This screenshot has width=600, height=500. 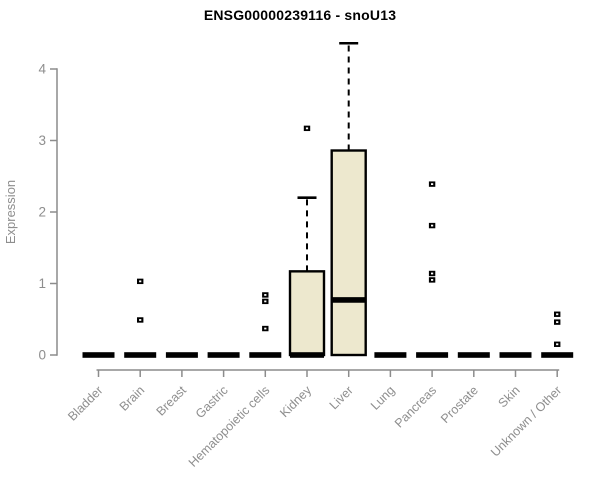 I want to click on box-kidney, so click(x=307, y=313).